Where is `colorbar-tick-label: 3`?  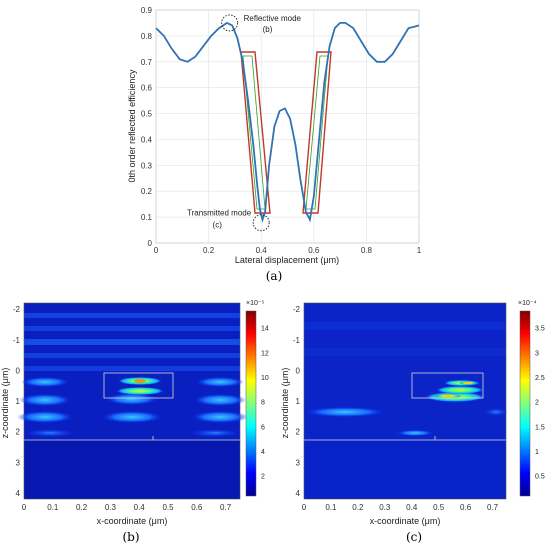
colorbar-tick-label: 3 is located at coordinates (537, 353).